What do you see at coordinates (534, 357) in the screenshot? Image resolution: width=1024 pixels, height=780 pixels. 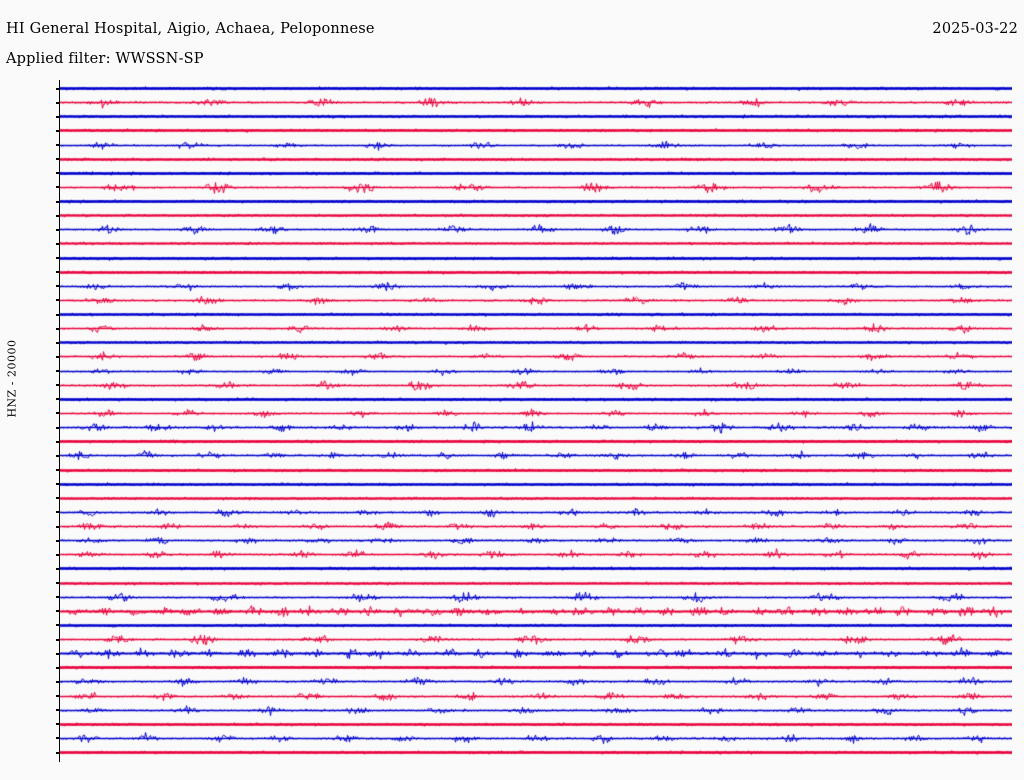 I see `trace-row: 09:30` at bounding box center [534, 357].